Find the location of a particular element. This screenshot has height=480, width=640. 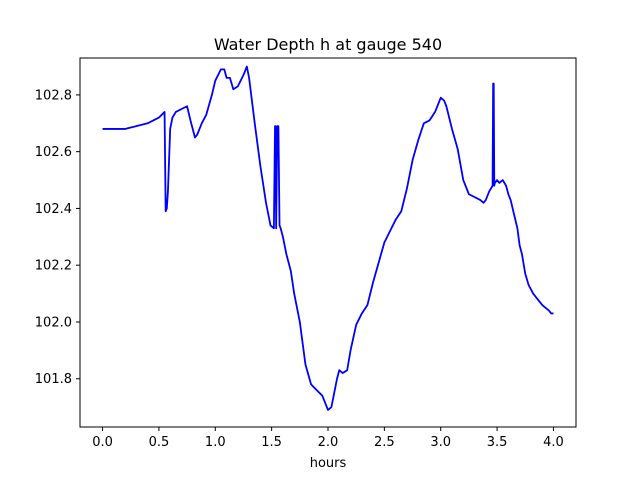

x-axis-label: hours is located at coordinates (328, 463).